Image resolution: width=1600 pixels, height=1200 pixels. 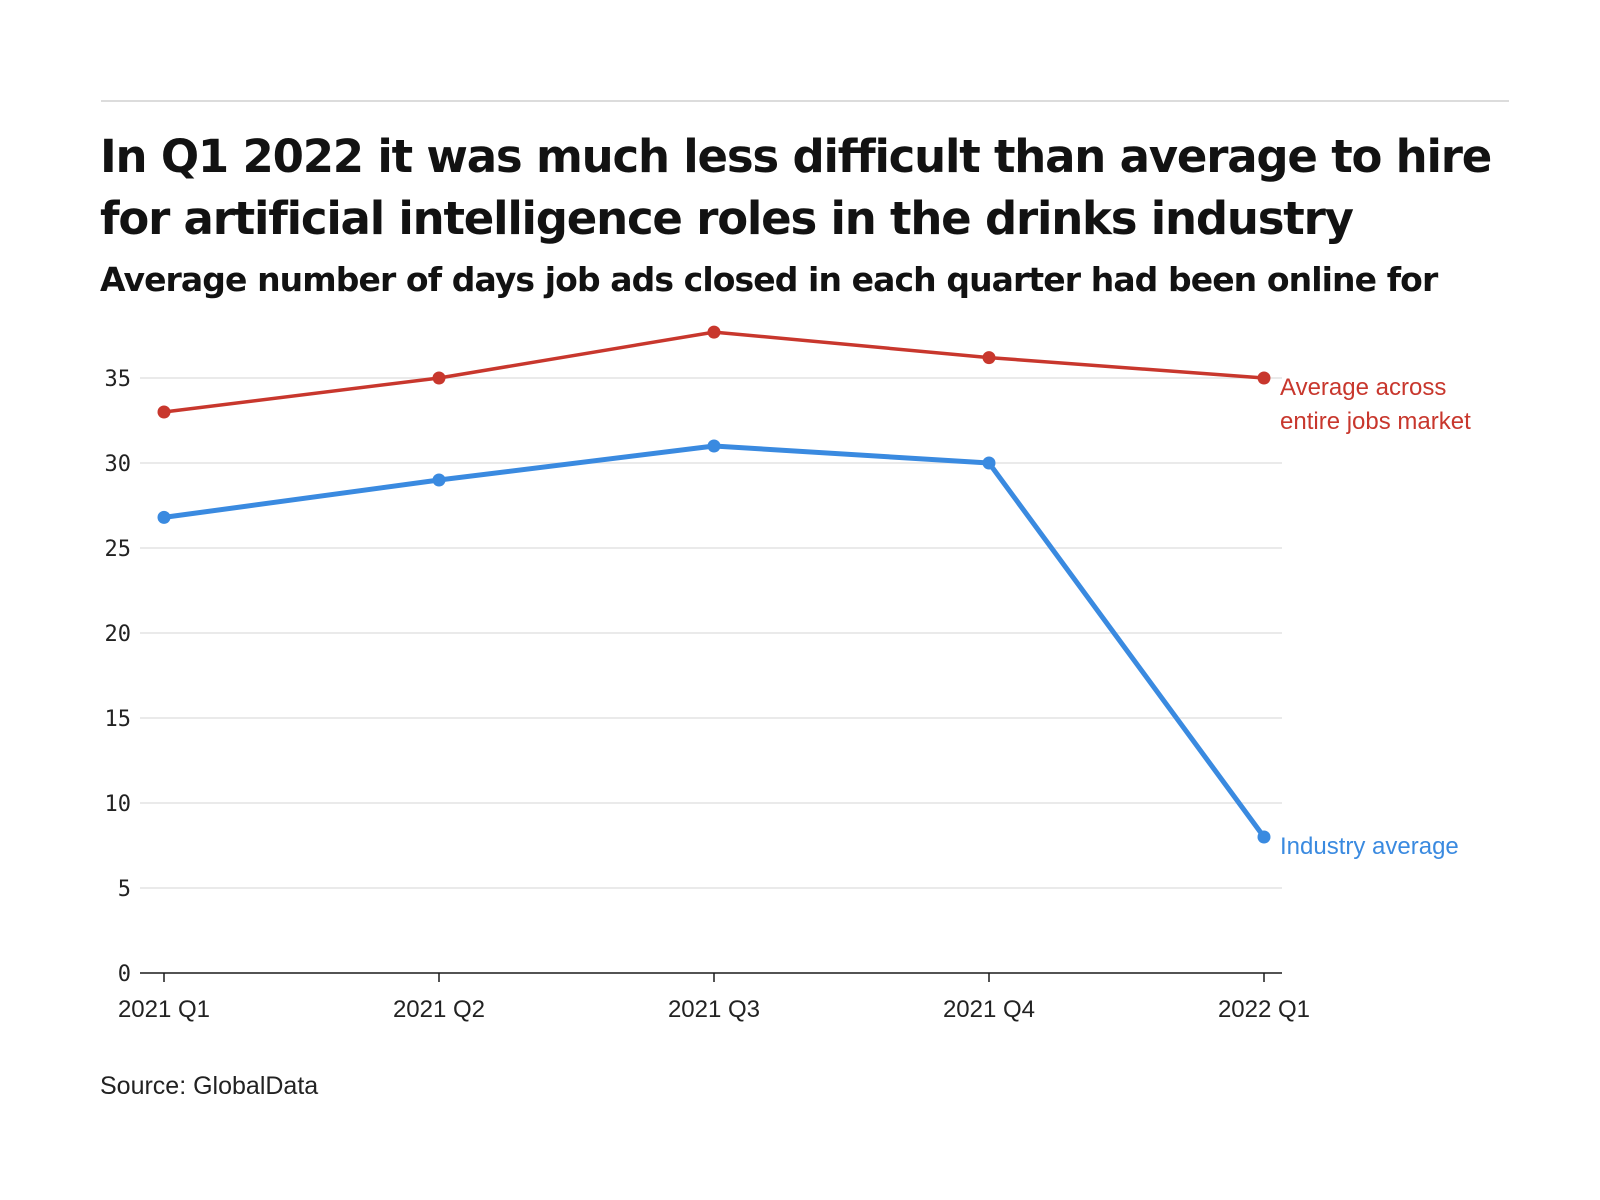 What do you see at coordinates (1369, 846) in the screenshot?
I see `series-label-1-line-0: Industry average` at bounding box center [1369, 846].